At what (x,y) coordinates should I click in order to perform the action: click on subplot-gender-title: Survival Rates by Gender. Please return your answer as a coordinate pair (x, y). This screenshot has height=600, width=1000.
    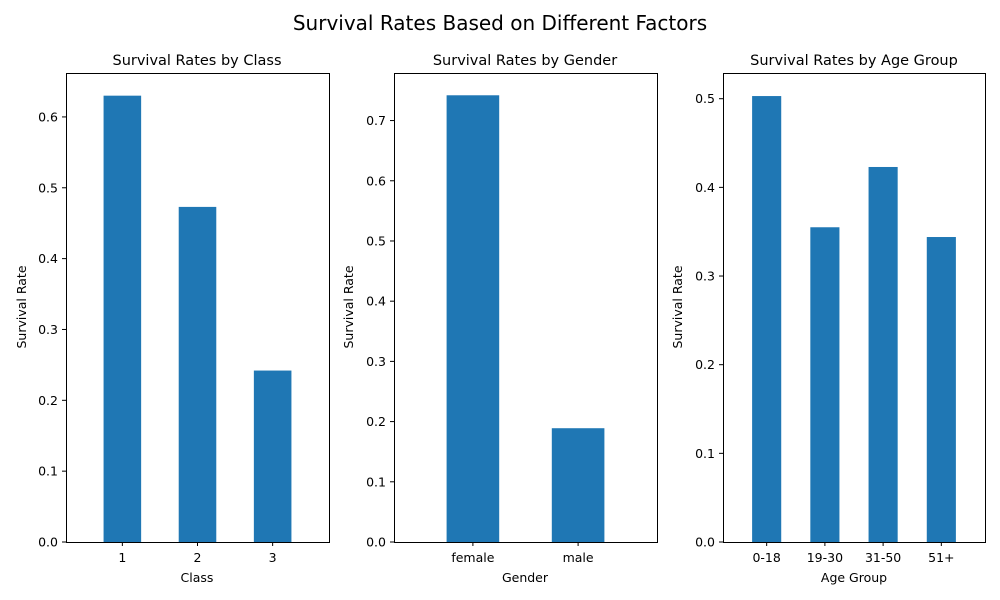
    Looking at the image, I should click on (525, 61).